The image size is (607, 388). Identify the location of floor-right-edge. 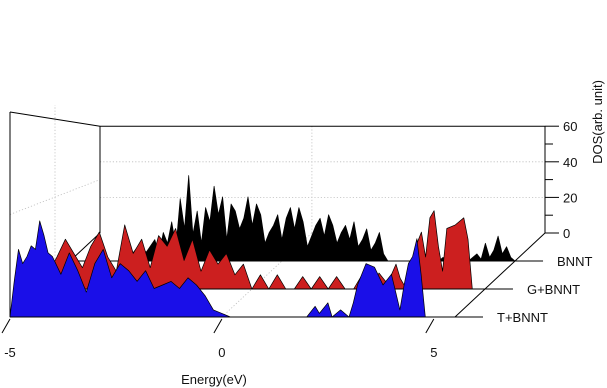
(500, 275).